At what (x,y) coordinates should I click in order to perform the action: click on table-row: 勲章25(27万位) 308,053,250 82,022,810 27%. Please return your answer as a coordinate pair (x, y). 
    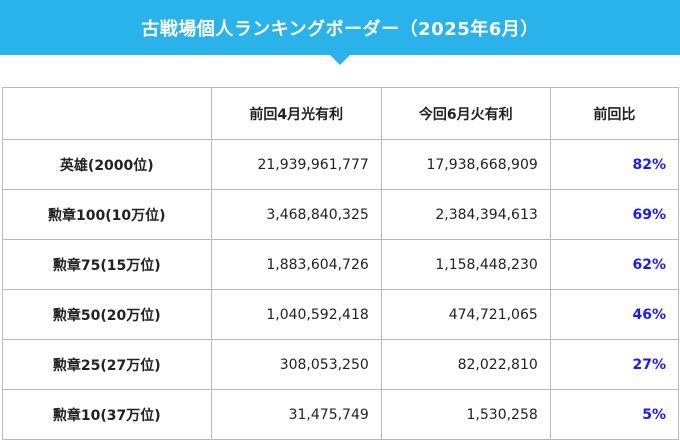
    Looking at the image, I should click on (341, 364).